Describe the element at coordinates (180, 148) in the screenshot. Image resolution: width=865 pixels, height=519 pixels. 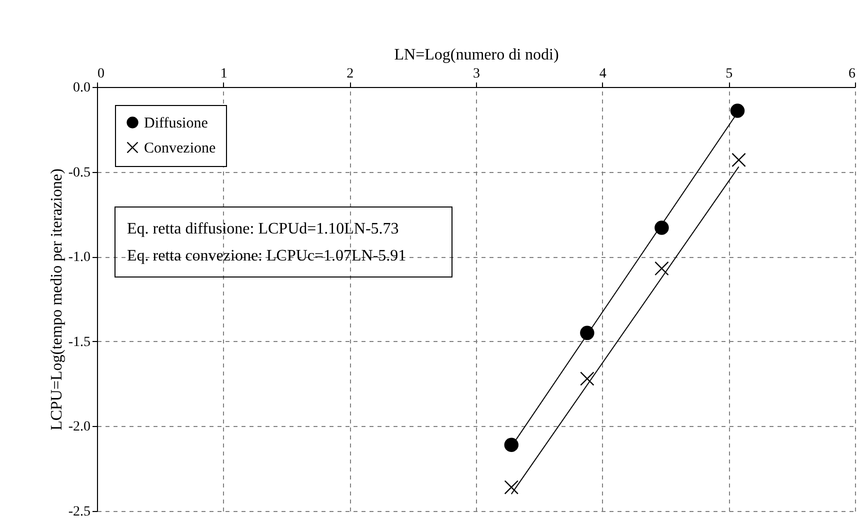
I see `legend-label: Convezione` at that location.